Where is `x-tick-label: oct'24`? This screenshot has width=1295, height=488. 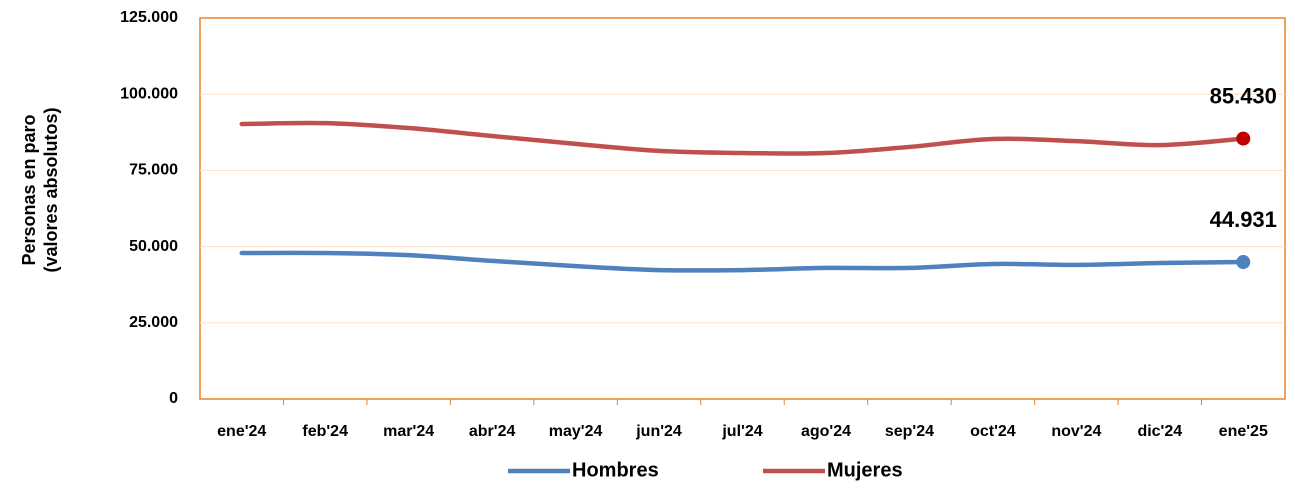
x-tick-label: oct'24 is located at coordinates (993, 431).